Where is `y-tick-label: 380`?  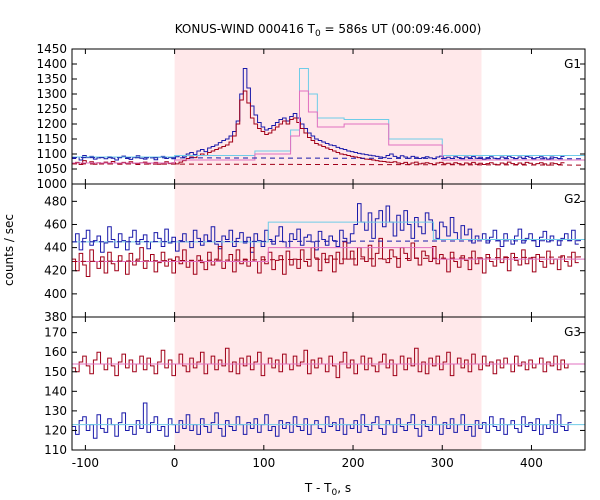 y-tick-label: 380 is located at coordinates (55, 317).